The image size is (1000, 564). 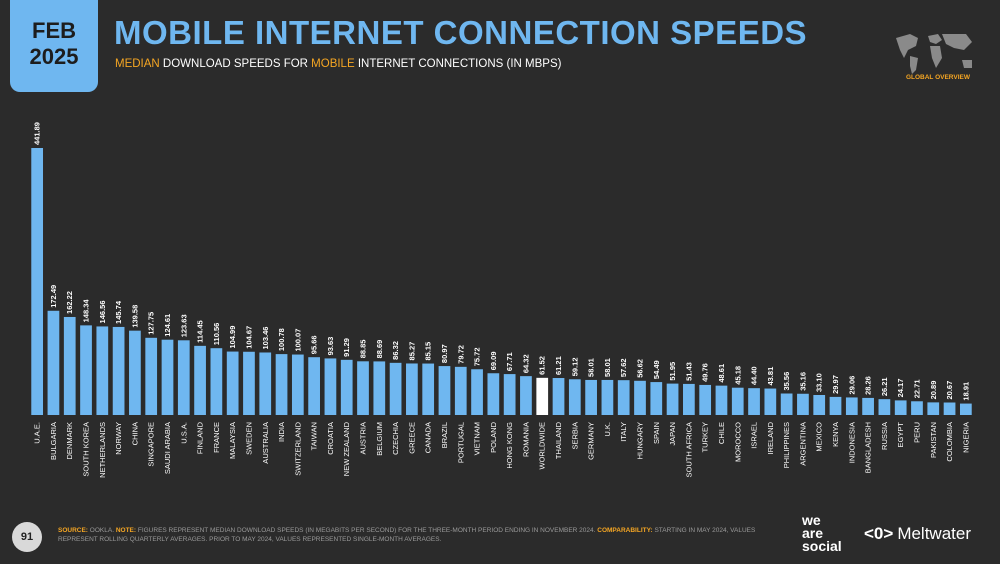 What do you see at coordinates (69, 441) in the screenshot?
I see `category-label: DENMARK` at bounding box center [69, 441].